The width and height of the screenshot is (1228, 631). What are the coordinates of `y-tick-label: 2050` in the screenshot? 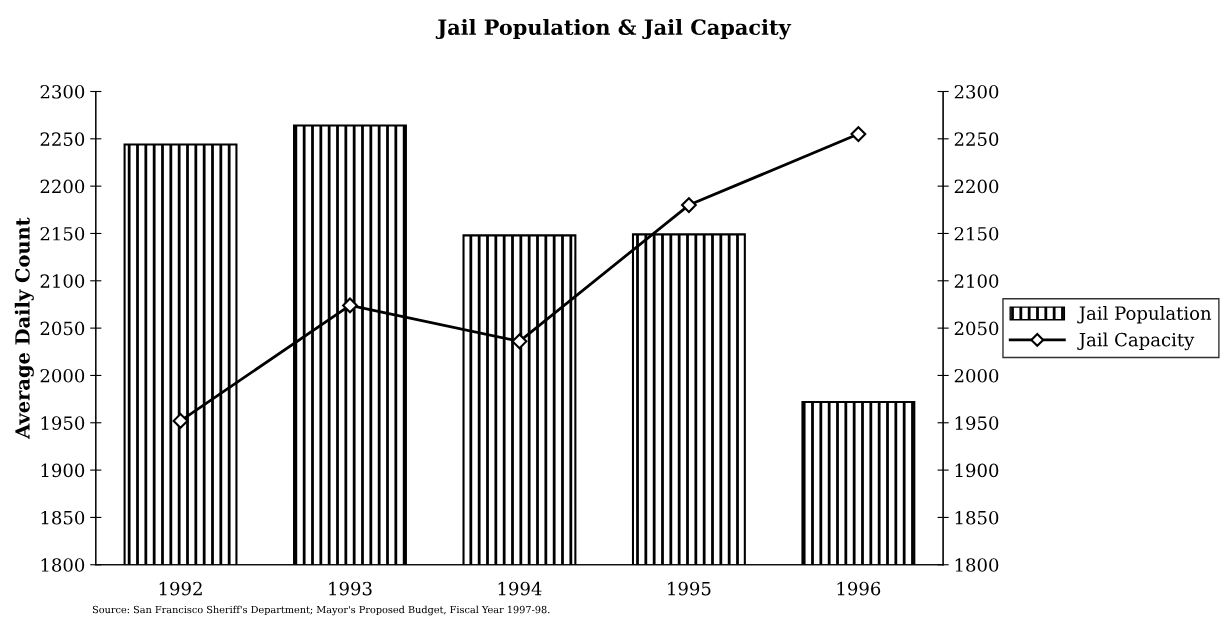 It's located at (62, 328).